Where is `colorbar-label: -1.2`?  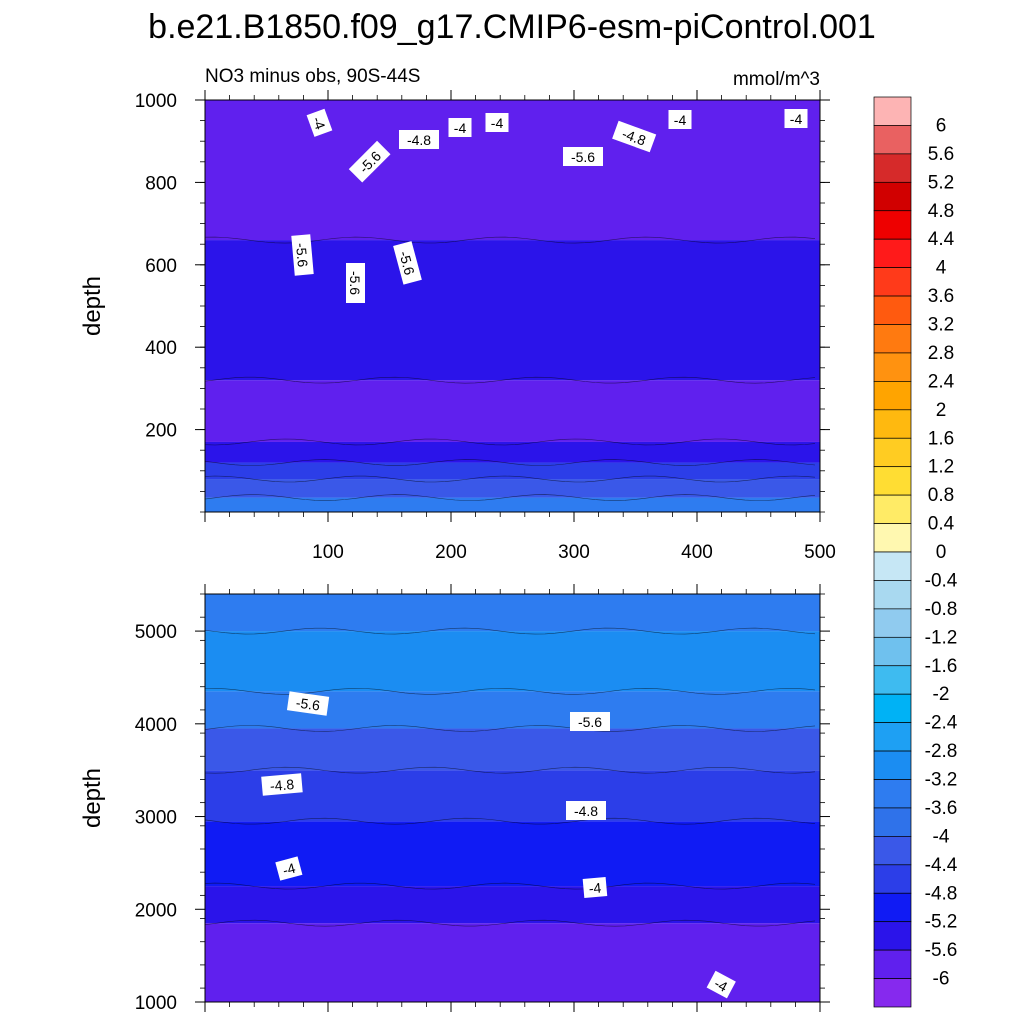 colorbar-label: -1.2 is located at coordinates (941, 637).